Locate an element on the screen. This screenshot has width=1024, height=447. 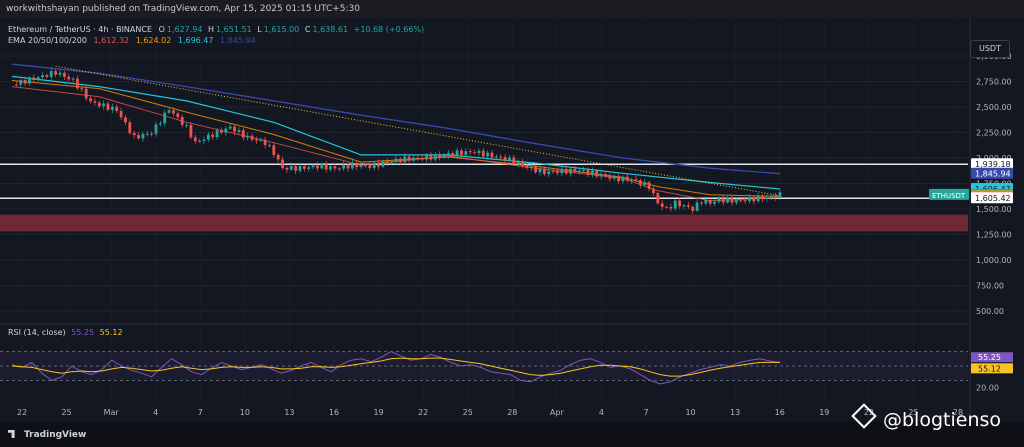
x-tick-label: 4 is located at coordinates (155, 412).